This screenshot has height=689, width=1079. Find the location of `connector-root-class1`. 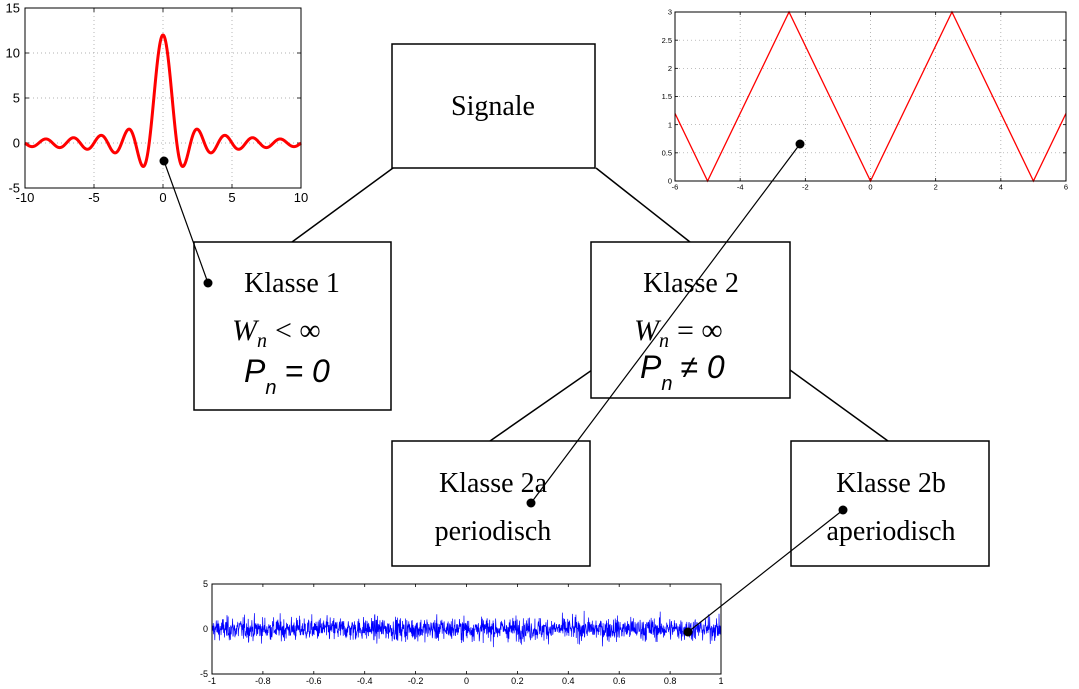

connector-root-class1 is located at coordinates (342, 205).